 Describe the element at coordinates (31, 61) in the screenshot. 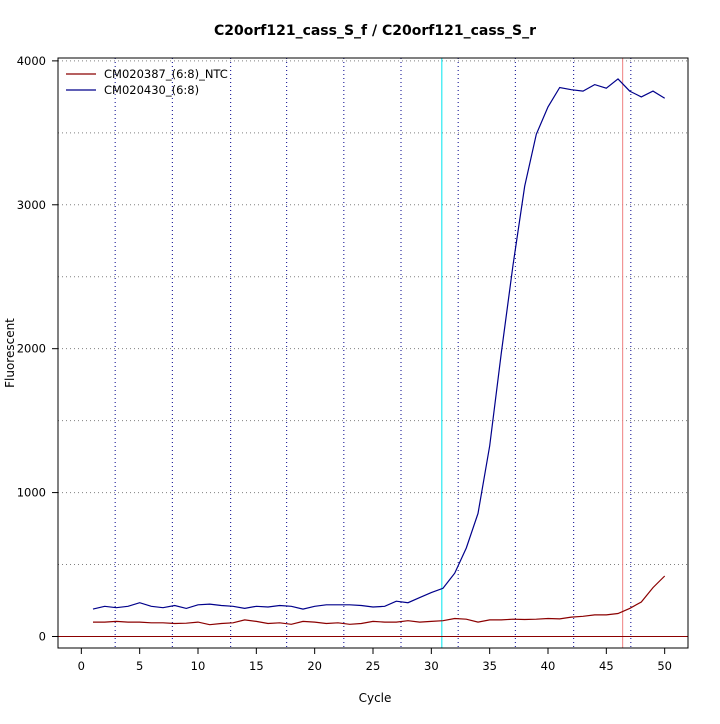

I see `y-tick-label: 4000` at that location.